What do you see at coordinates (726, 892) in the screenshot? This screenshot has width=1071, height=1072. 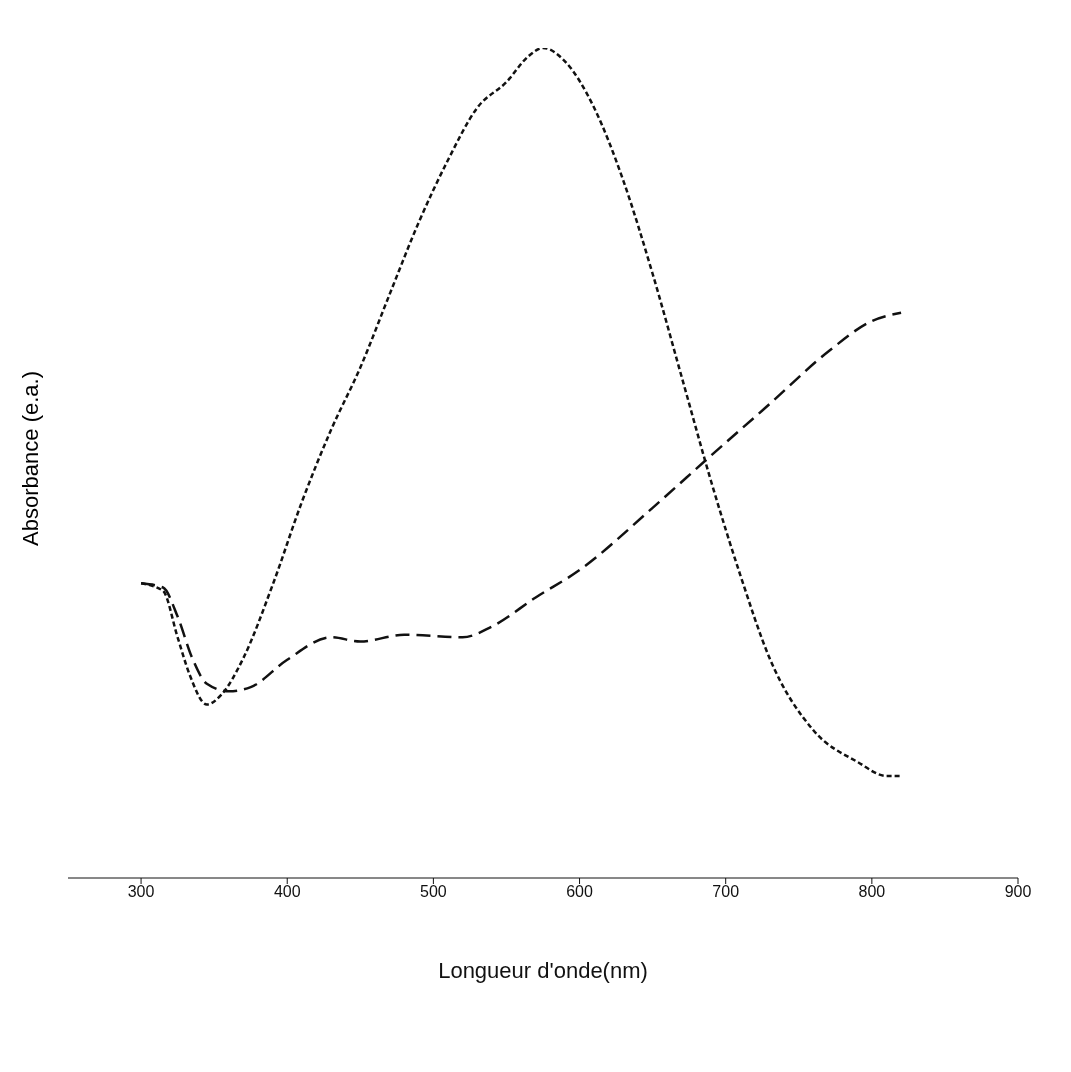 I see `x-tick-label: 700` at bounding box center [726, 892].